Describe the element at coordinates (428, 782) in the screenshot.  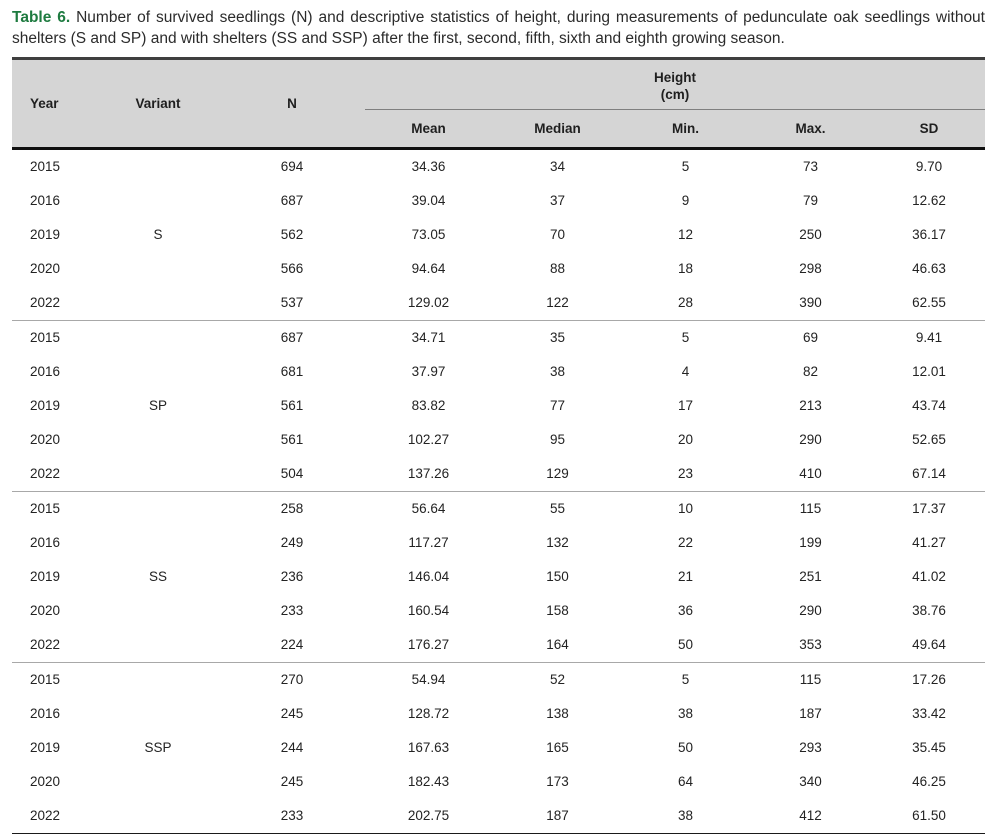
I see `mean-cell: 182.43` at that location.